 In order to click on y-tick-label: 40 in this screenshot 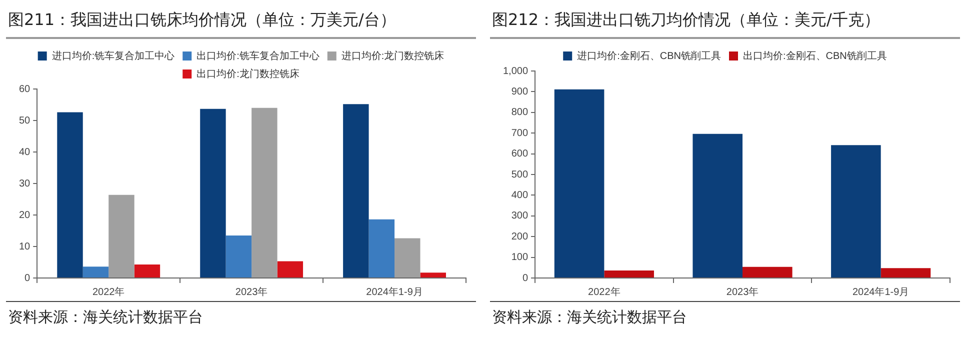, I will do `click(25, 152)`.